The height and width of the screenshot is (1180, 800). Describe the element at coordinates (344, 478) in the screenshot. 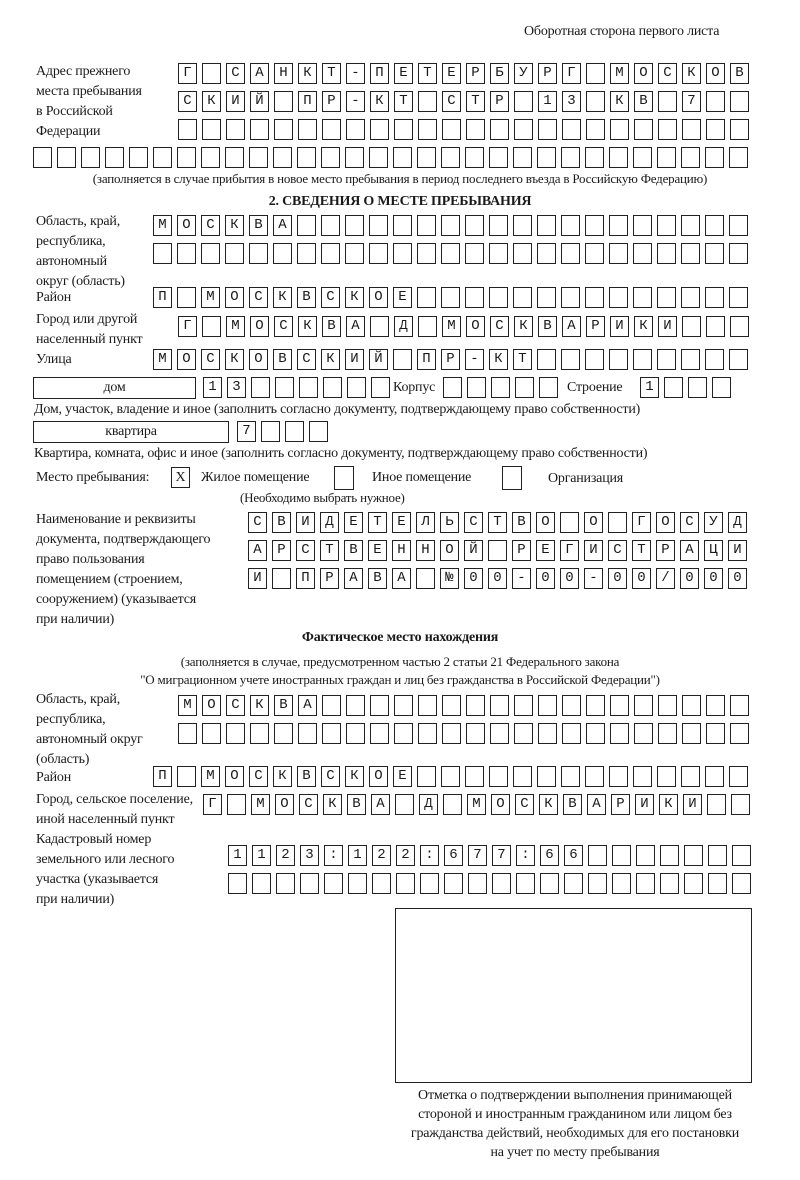

I see `option-checkbox-other-premises` at that location.